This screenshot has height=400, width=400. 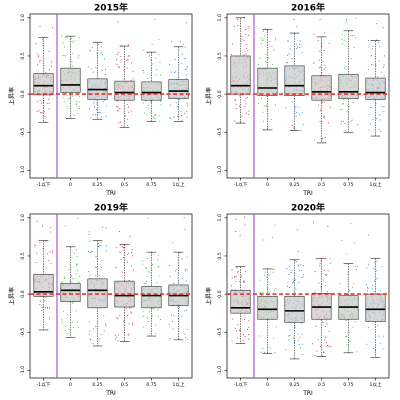 What do you see at coordinates (294, 385) in the screenshot?
I see `x-tick-label: 0.25` at bounding box center [294, 385].